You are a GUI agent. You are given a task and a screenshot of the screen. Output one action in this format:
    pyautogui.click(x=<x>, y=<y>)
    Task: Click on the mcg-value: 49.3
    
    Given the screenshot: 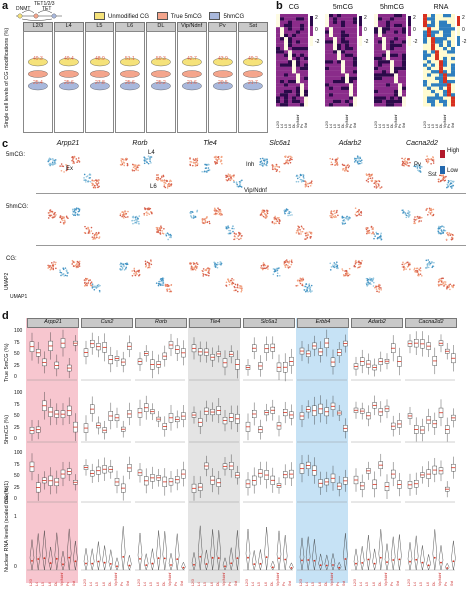 What is the action you would take?
    pyautogui.click(x=38, y=59)
    